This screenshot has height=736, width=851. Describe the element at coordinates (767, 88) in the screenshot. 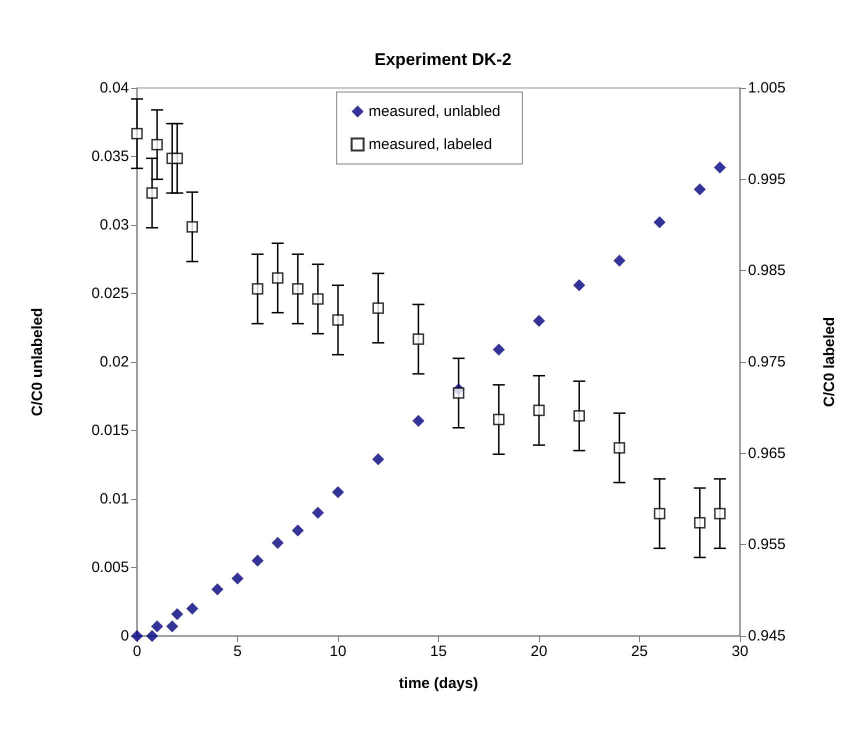

I see `y2-tick-label: 1.005` at that location.